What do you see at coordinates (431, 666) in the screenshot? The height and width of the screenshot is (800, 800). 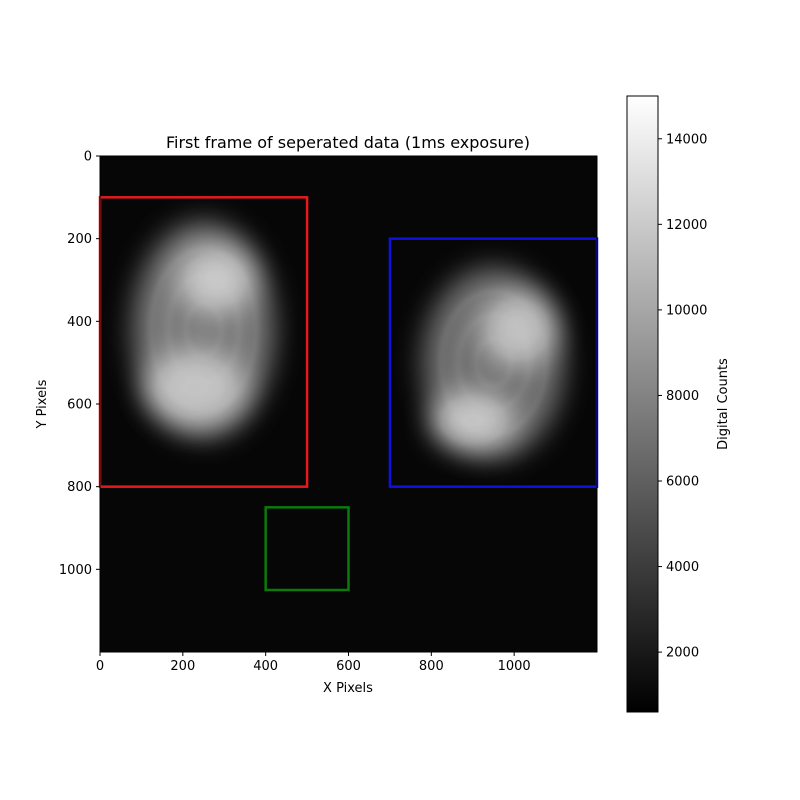 I see `x-tick-label: 800` at bounding box center [431, 666].